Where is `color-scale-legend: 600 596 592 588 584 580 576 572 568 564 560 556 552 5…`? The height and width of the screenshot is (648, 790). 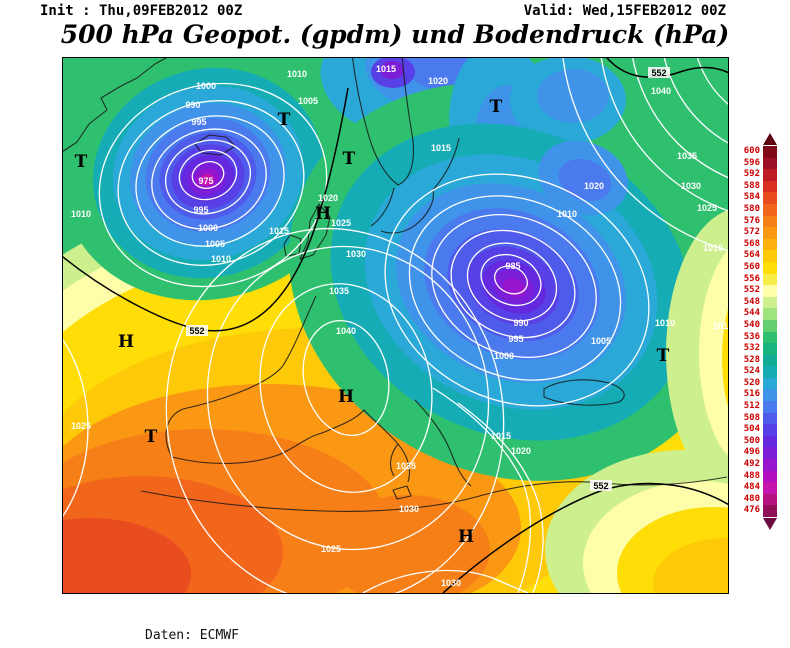 color-scale-legend: 600 596 592 588 584 580 576 572 568 564 560 556 552 5… is located at coordinates (755, 331).